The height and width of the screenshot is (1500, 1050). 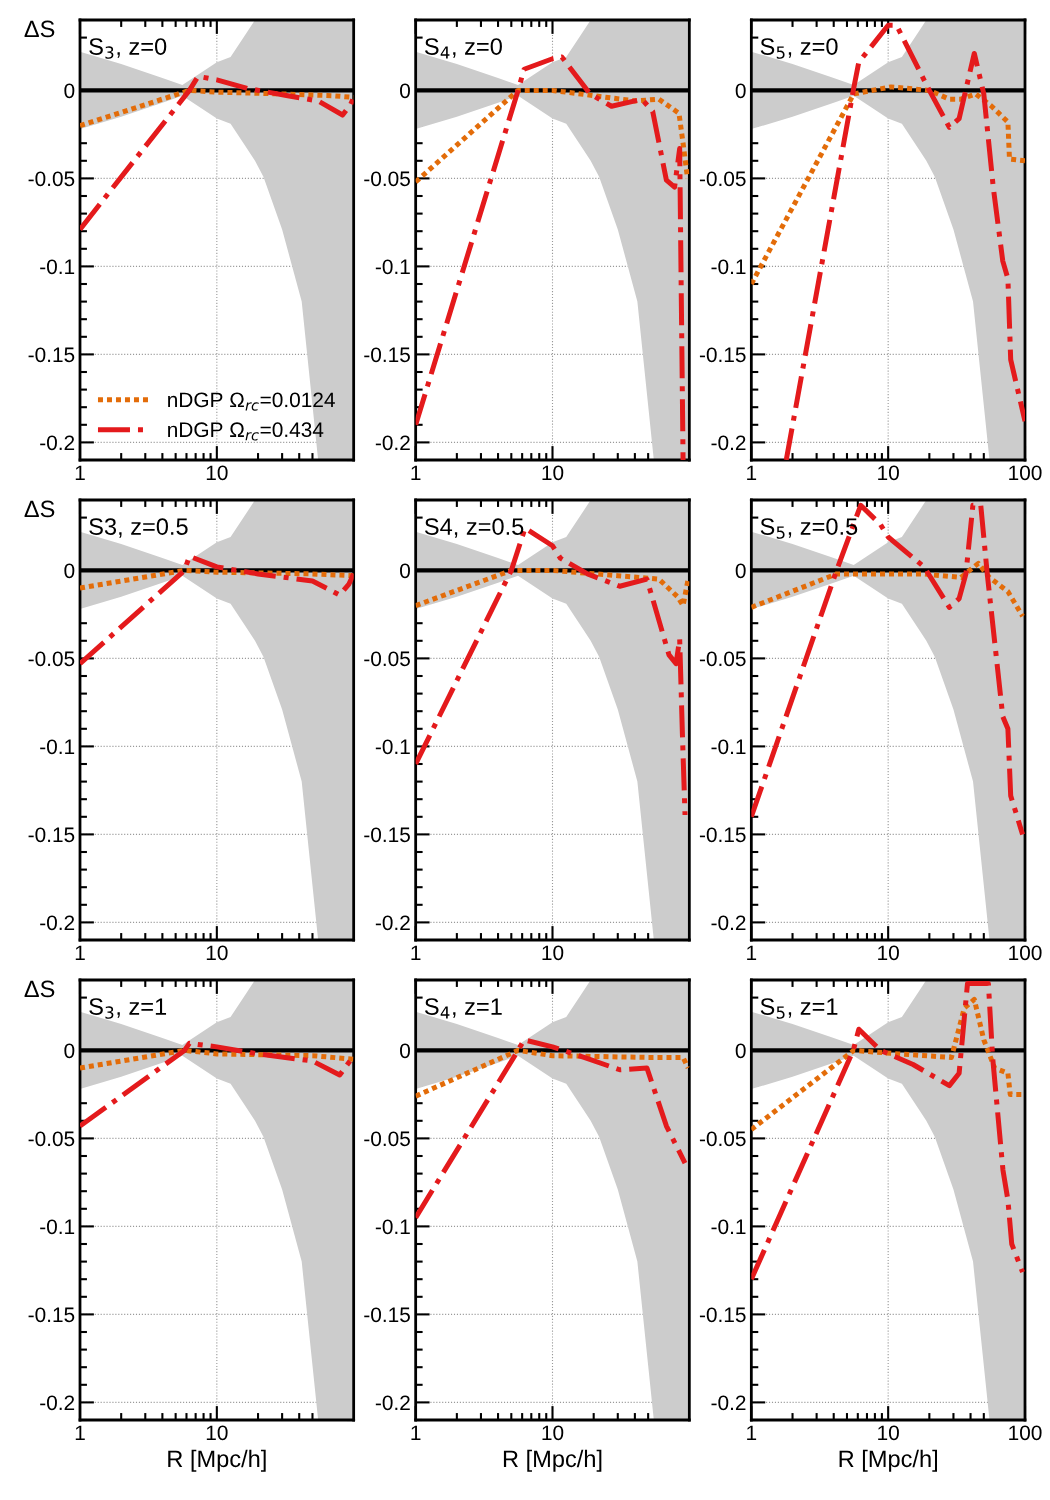 What do you see at coordinates (799, 1008) in the screenshot?
I see `text: S$_{5}$, z=1` at bounding box center [799, 1008].